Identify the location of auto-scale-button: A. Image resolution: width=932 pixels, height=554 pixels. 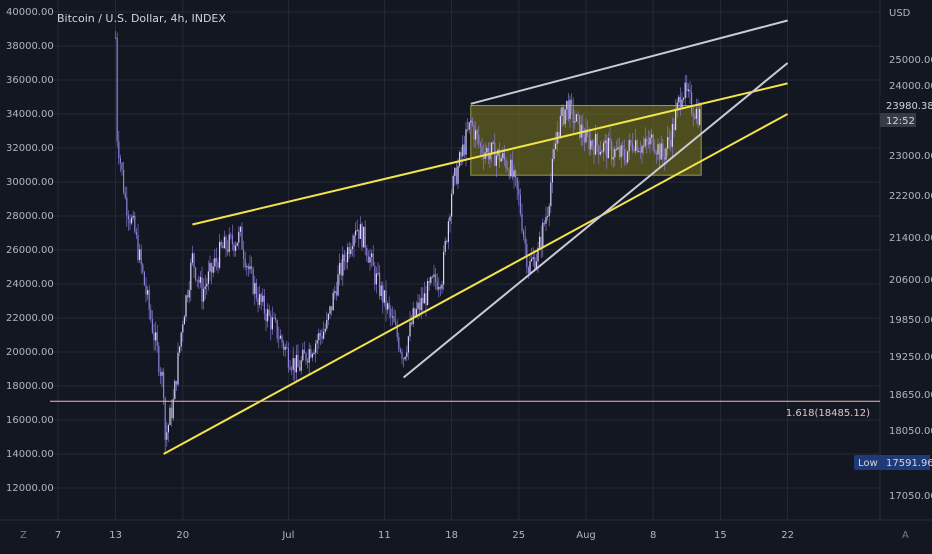
(905, 535).